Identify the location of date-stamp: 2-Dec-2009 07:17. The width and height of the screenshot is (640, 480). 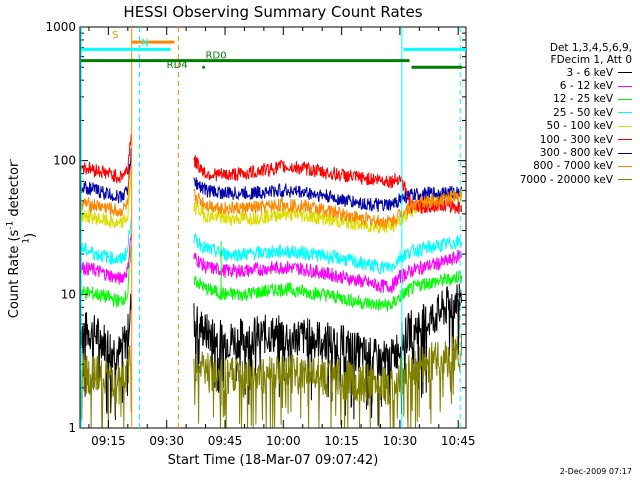
(595, 471).